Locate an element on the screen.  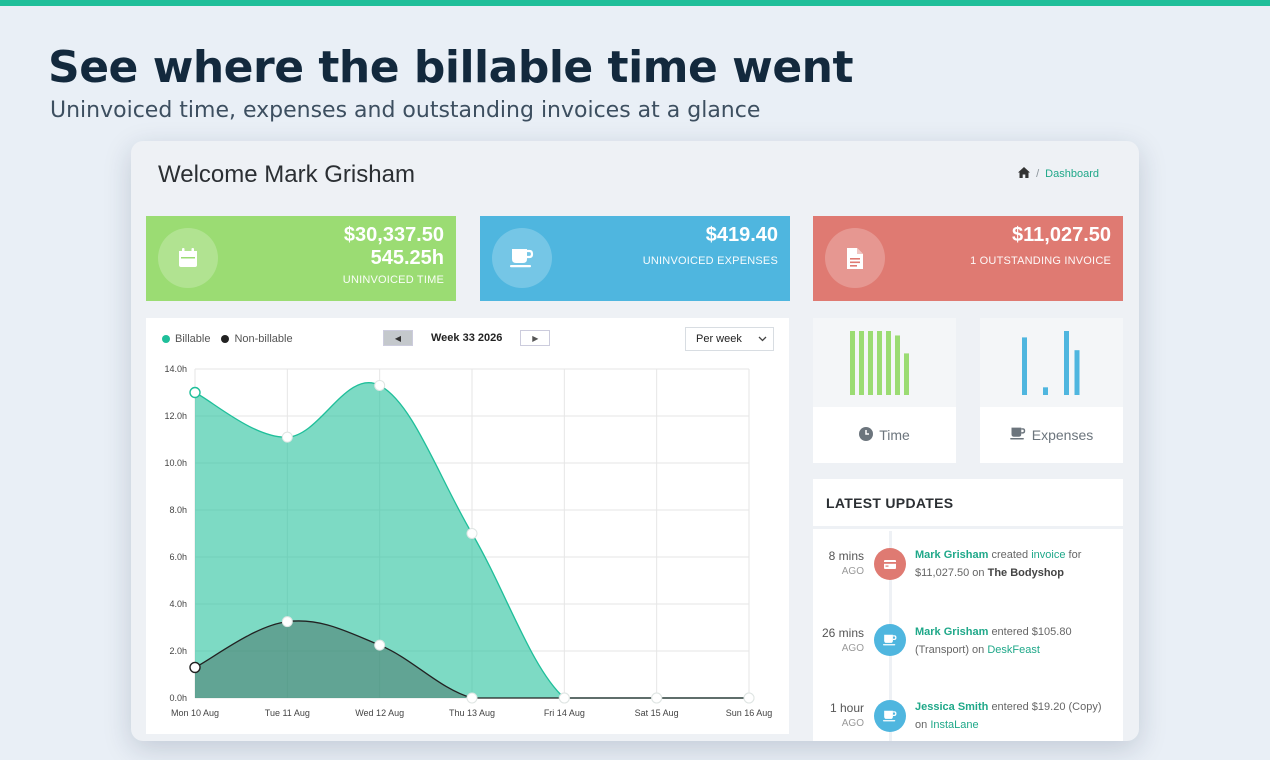
clock-icon is located at coordinates (866, 435).